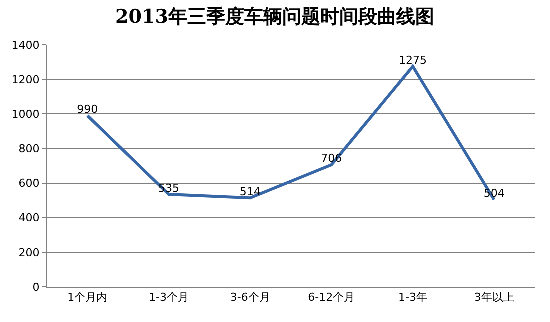  I want to click on data-label: 1275, so click(413, 60).